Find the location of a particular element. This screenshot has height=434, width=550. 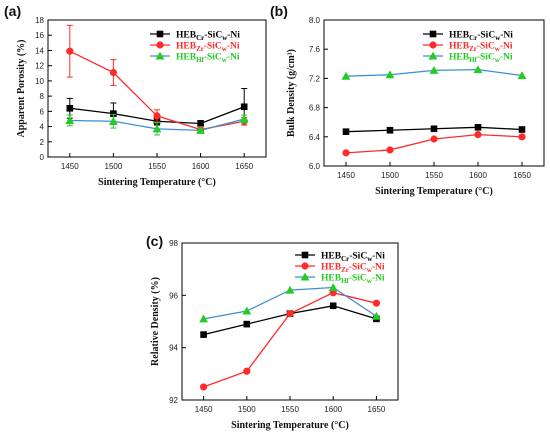

y-tick-label: 8.0 is located at coordinates (315, 20).